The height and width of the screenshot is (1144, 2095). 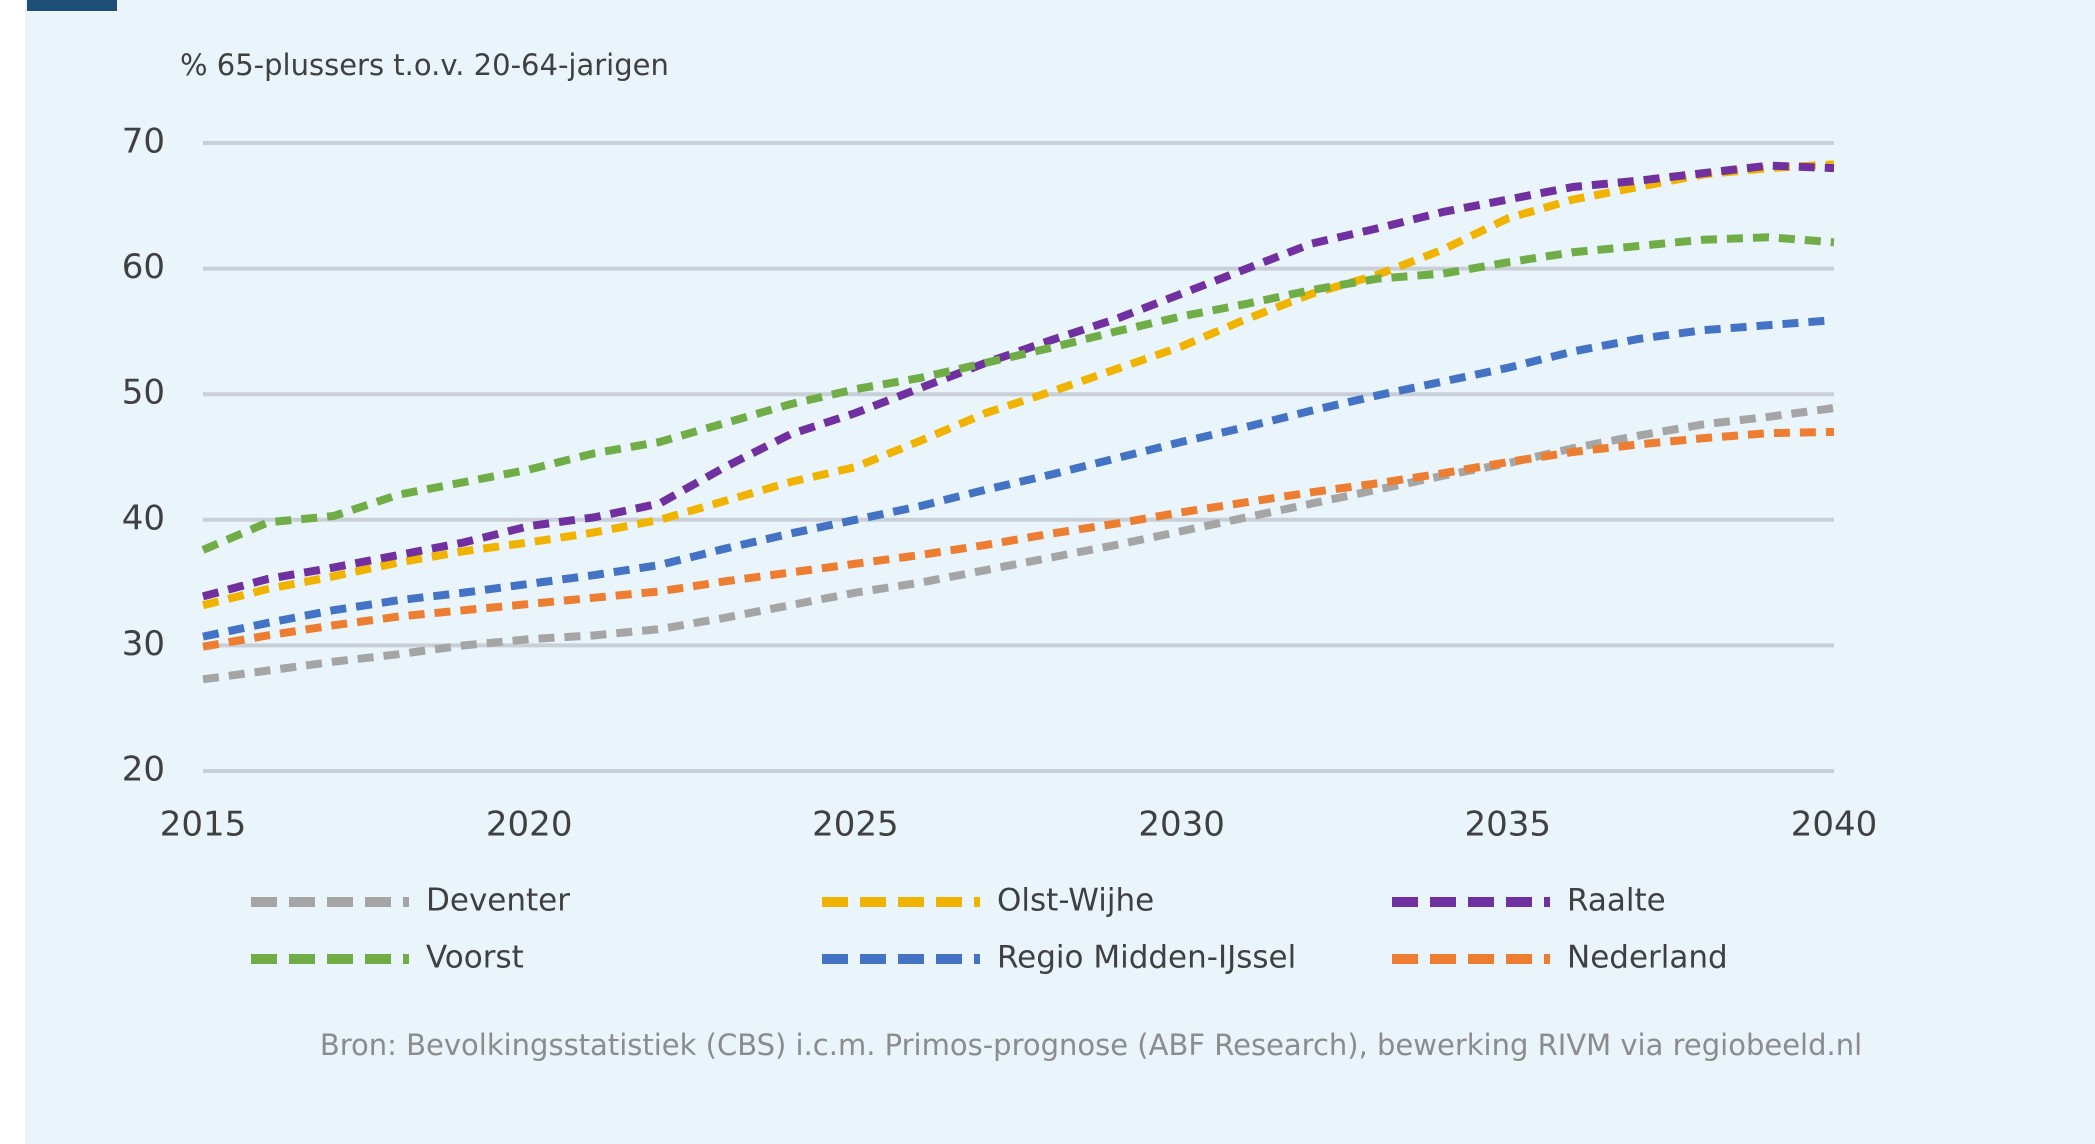 I want to click on y-tick-label: 50, so click(x=143, y=393).